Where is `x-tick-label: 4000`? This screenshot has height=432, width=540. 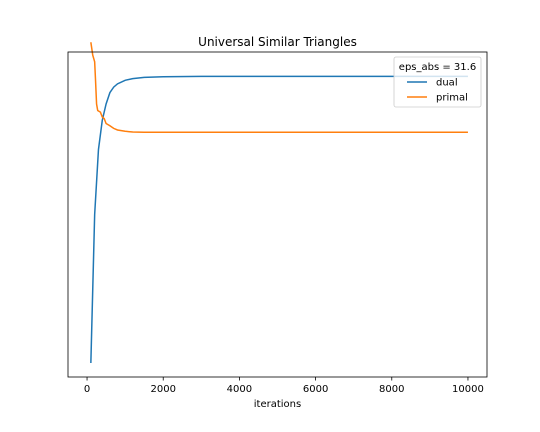 x-tick-label: 4000 is located at coordinates (239, 389).